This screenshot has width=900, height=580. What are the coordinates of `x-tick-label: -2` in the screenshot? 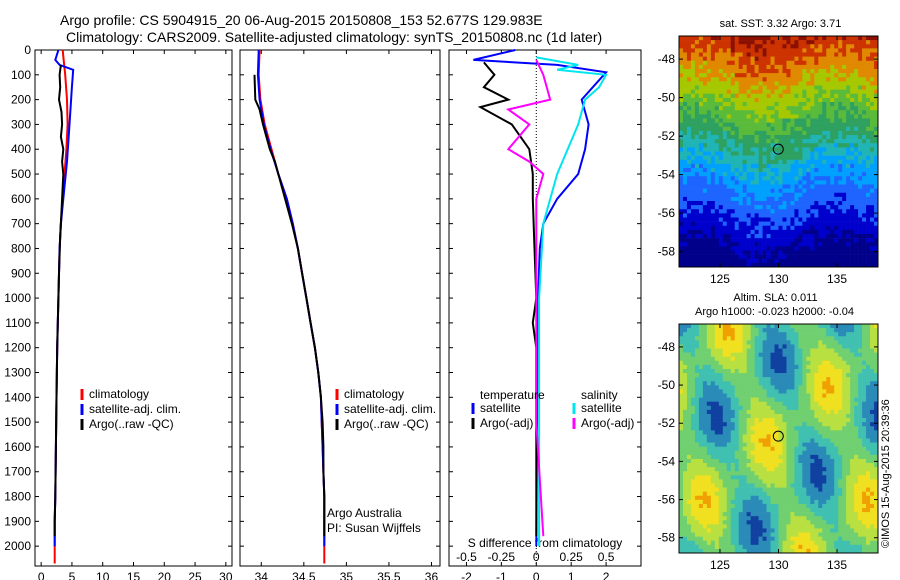 It's located at (466, 575).